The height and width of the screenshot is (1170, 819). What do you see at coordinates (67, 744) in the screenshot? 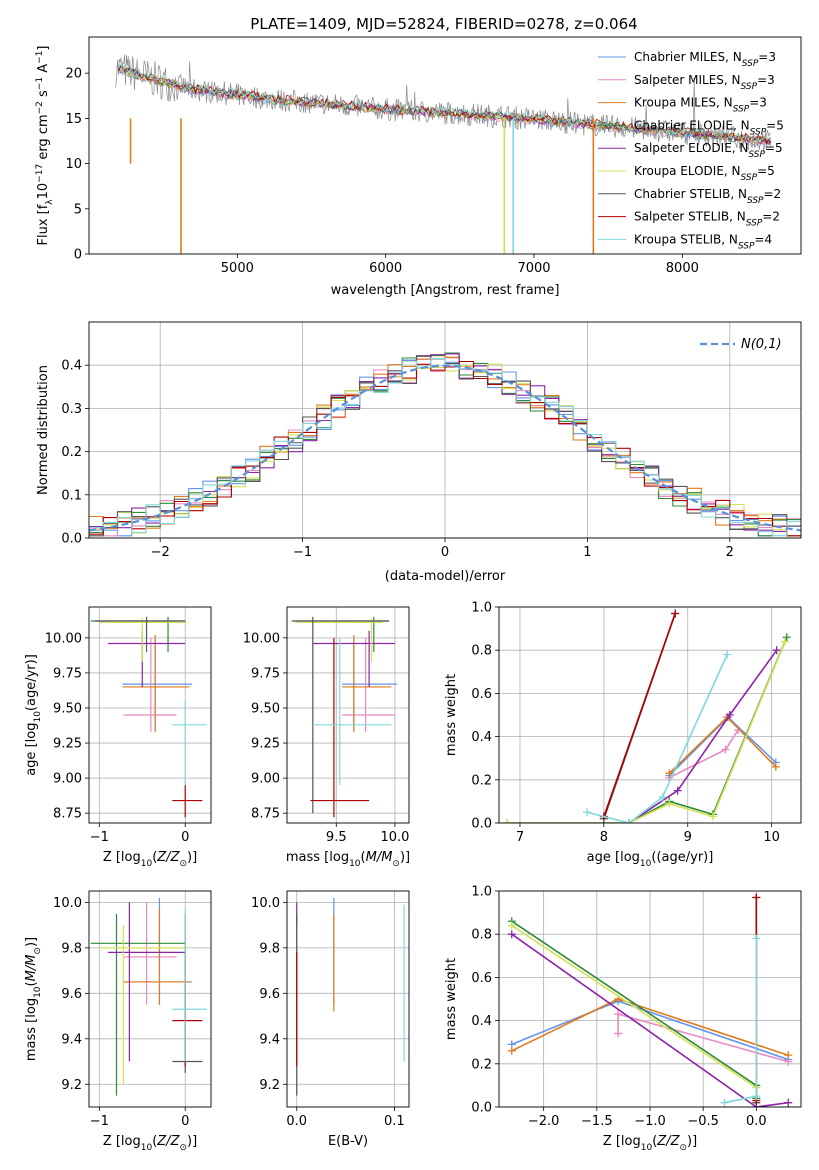
I see `y-tick-label: 9.25` at bounding box center [67, 744].